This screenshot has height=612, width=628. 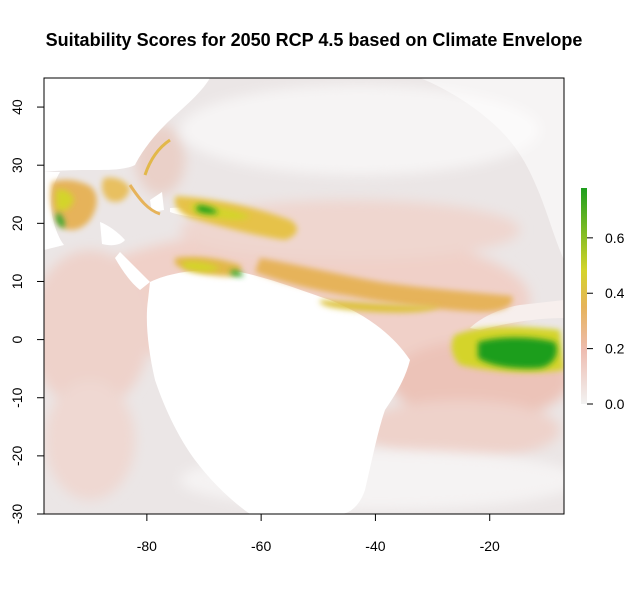 What do you see at coordinates (490, 546) in the screenshot?
I see `x-tick-label: -20` at bounding box center [490, 546].